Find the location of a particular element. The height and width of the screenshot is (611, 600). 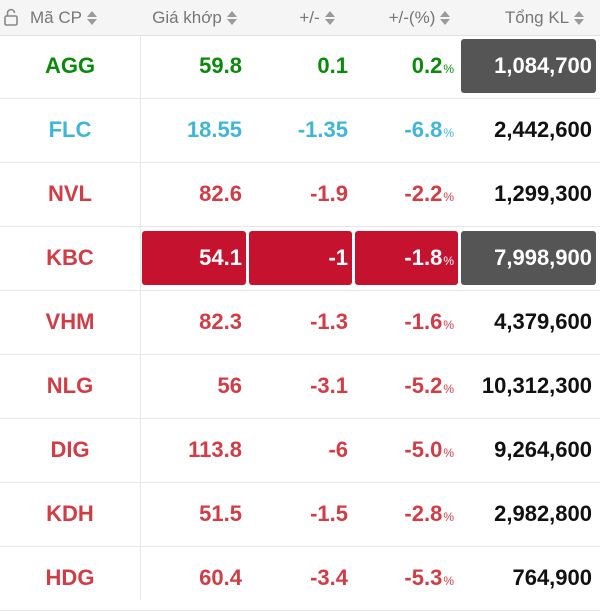

percent-value: -2.2 is located at coordinates (423, 193).